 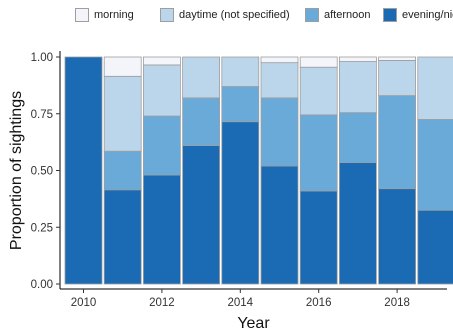 I want to click on legend-item-afternoon: afternoon, so click(x=337, y=15).